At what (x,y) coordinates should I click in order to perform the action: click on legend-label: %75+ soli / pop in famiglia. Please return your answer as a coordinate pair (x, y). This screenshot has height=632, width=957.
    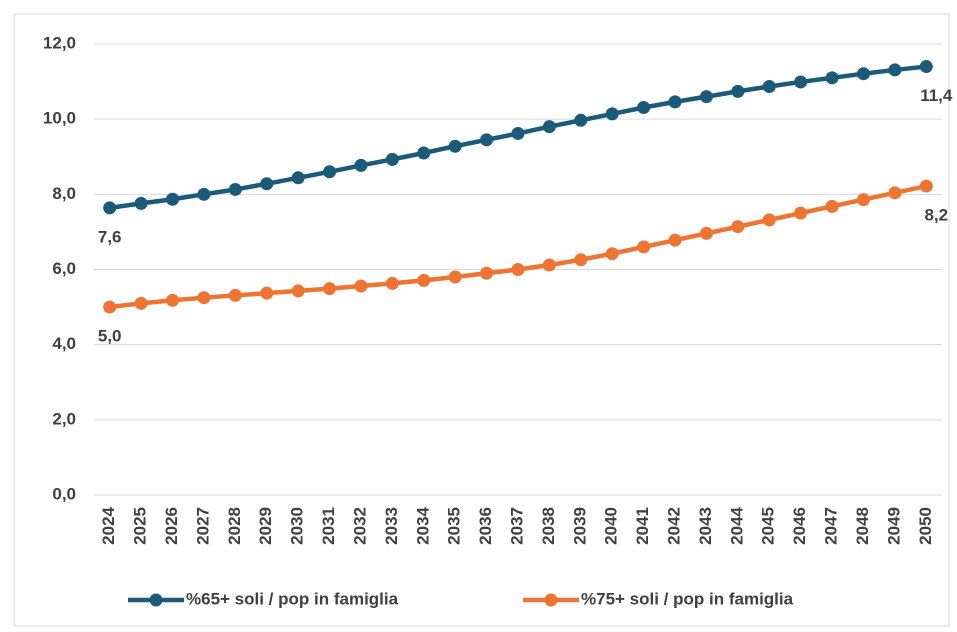
    Looking at the image, I should click on (687, 598).